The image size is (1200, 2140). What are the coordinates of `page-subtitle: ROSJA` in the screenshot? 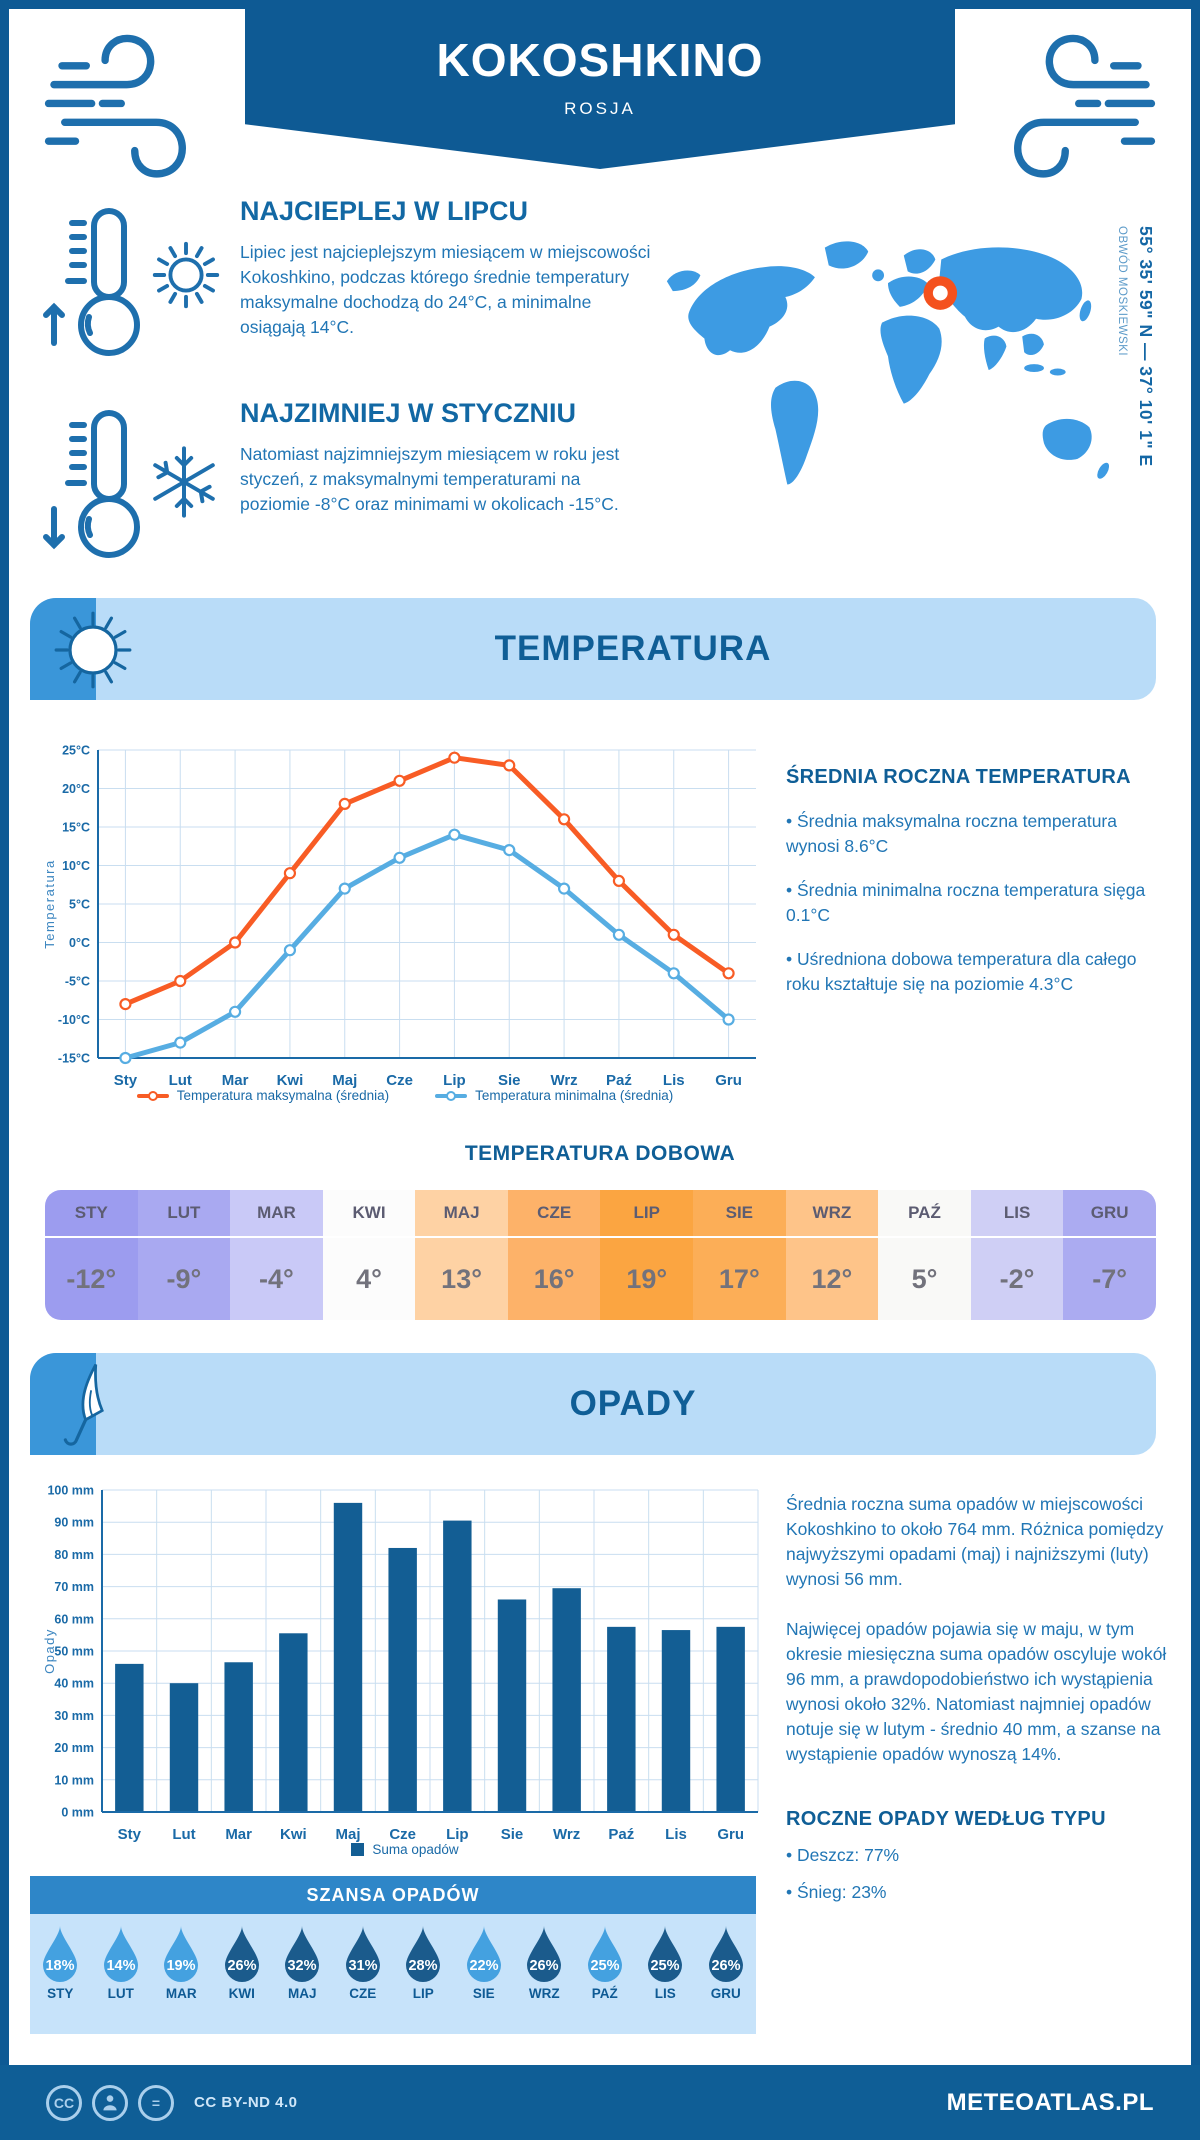 It's located at (600, 108).